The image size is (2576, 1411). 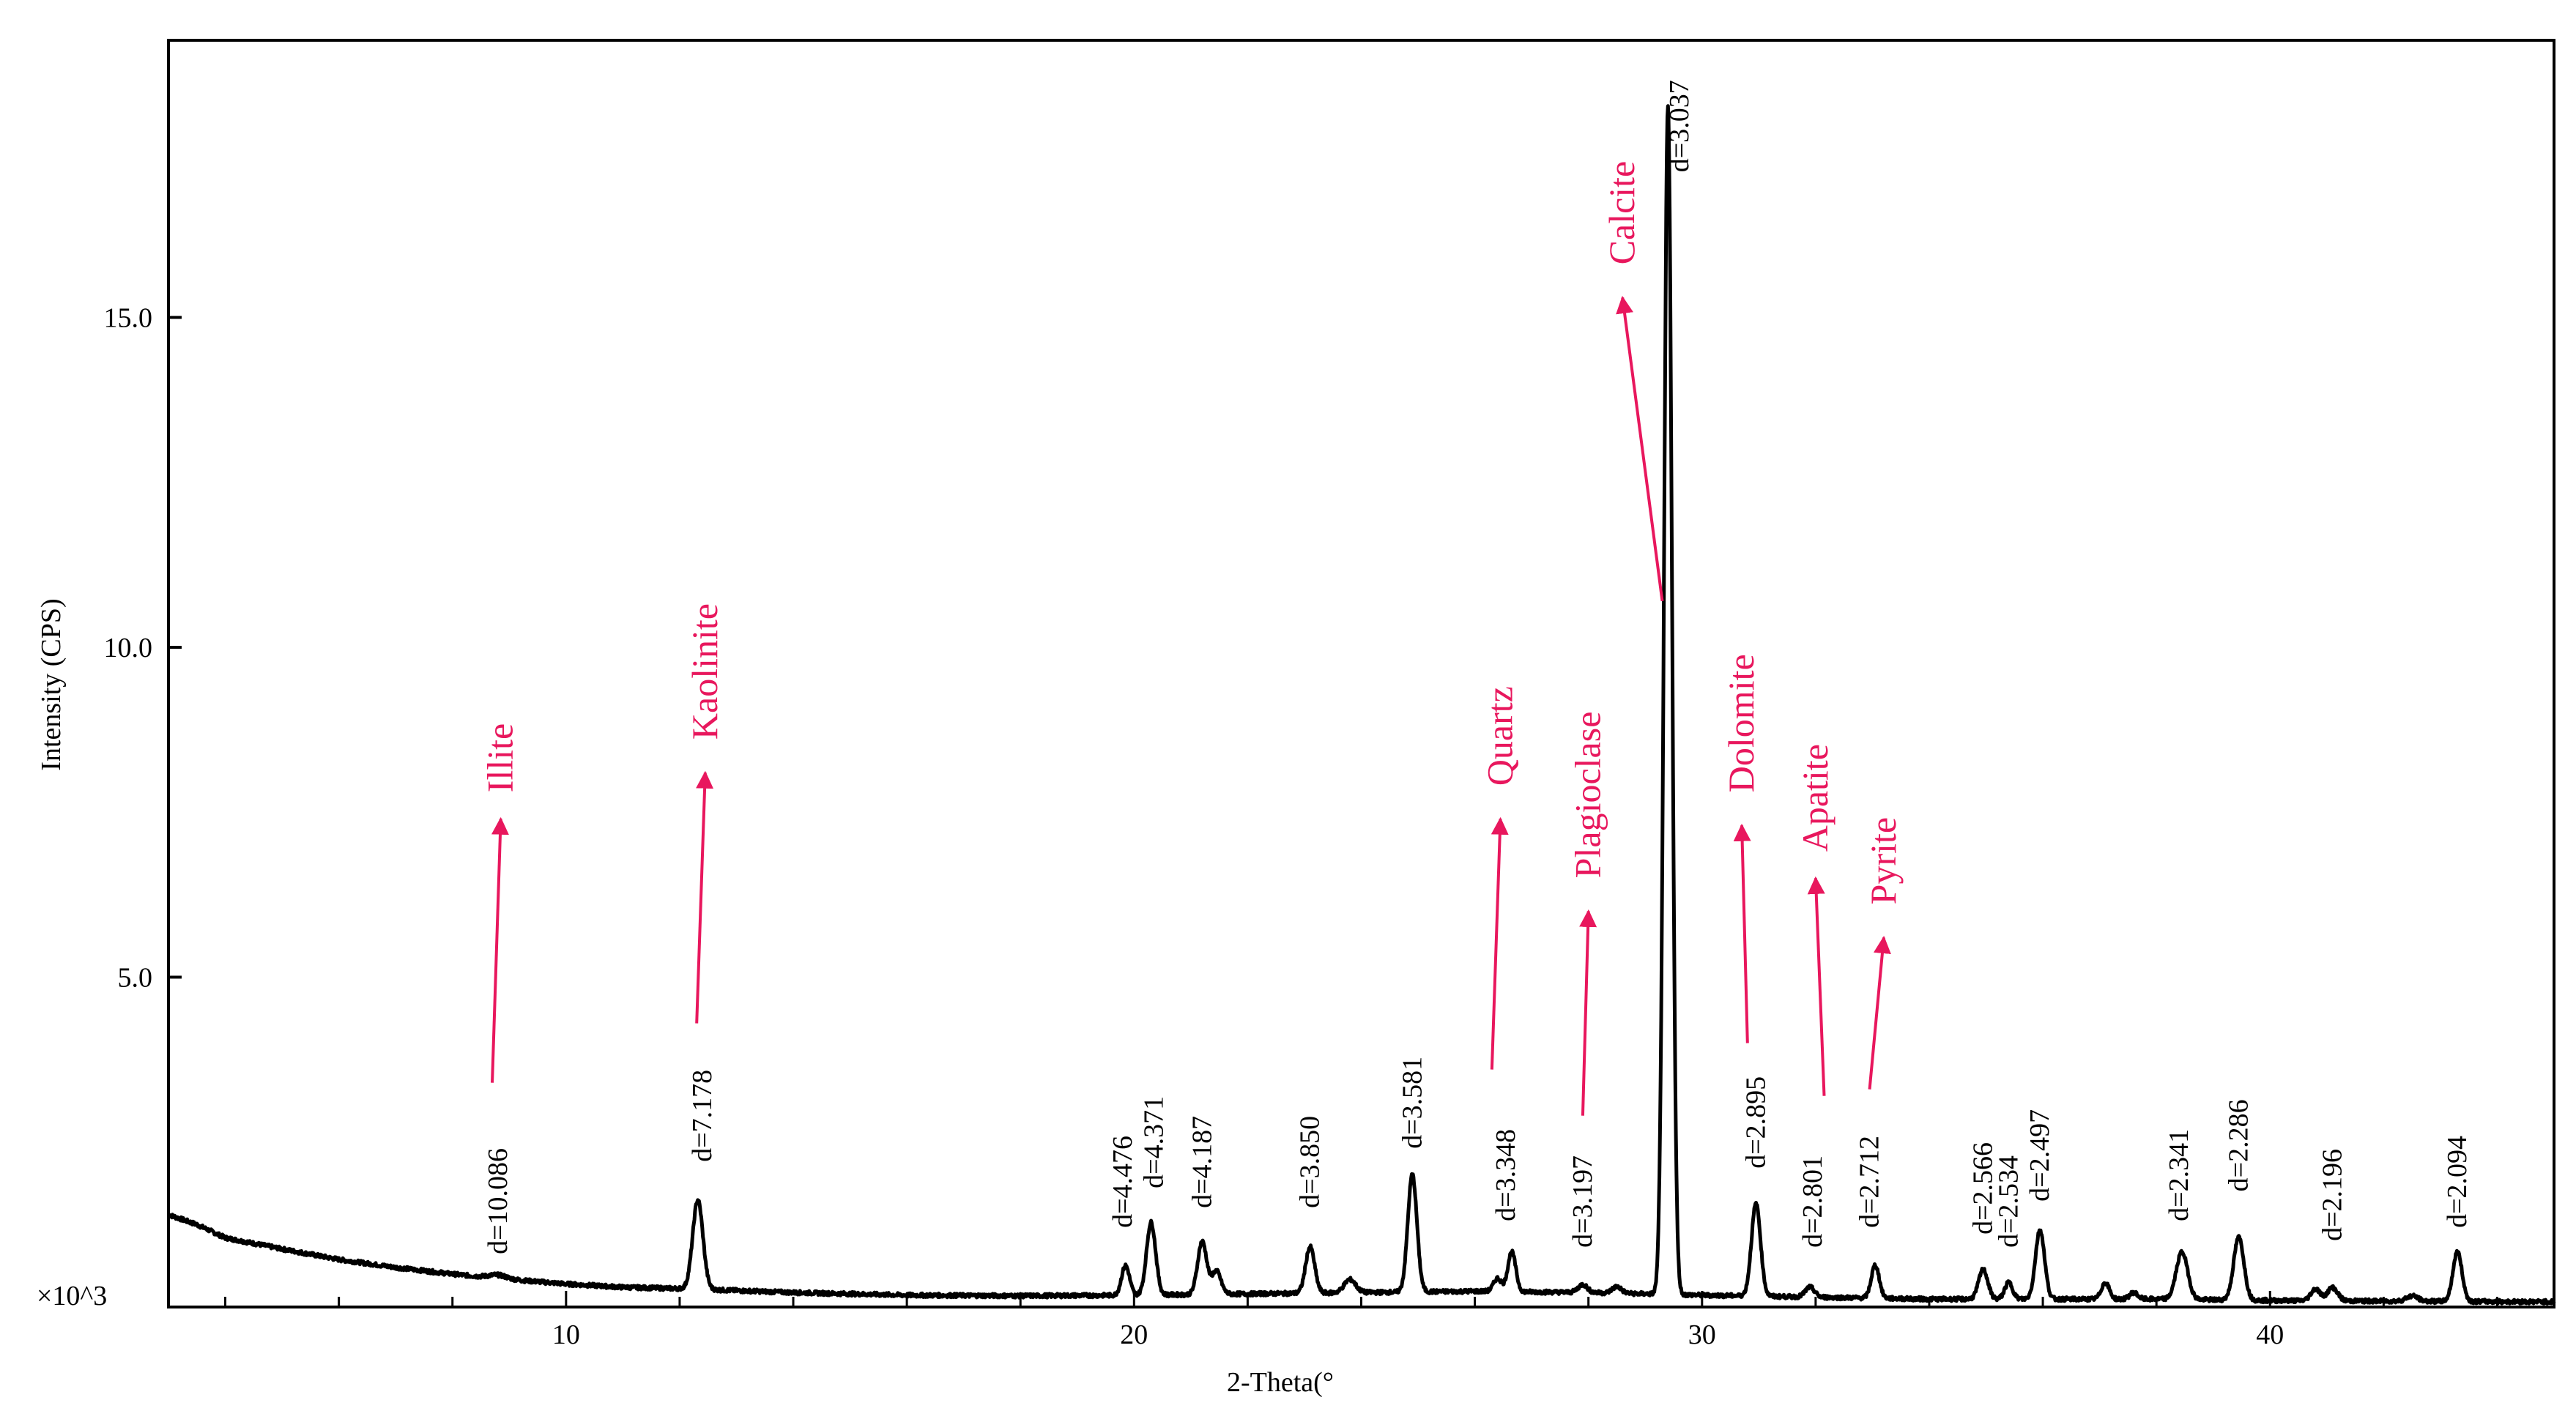 What do you see at coordinates (1122, 1182) in the screenshot?
I see `d-spacing-label: d=4.476` at bounding box center [1122, 1182].